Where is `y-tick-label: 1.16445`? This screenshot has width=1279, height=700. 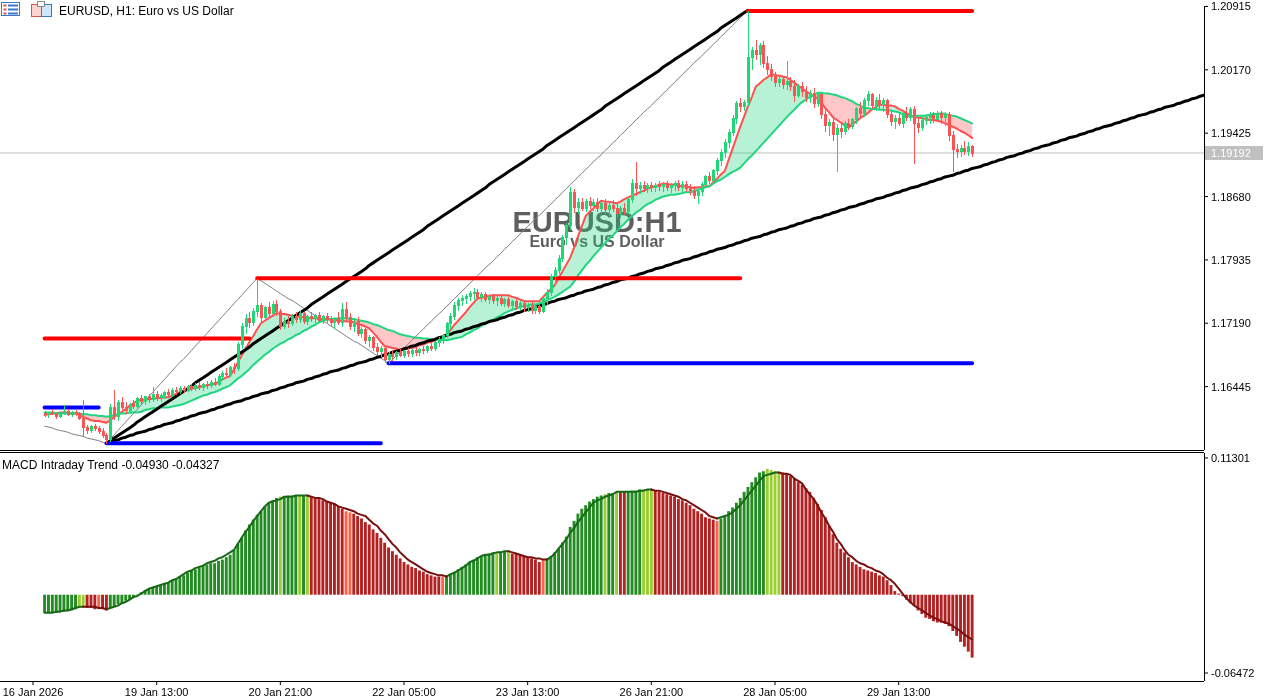 y-tick-label: 1.16445 is located at coordinates (1231, 386).